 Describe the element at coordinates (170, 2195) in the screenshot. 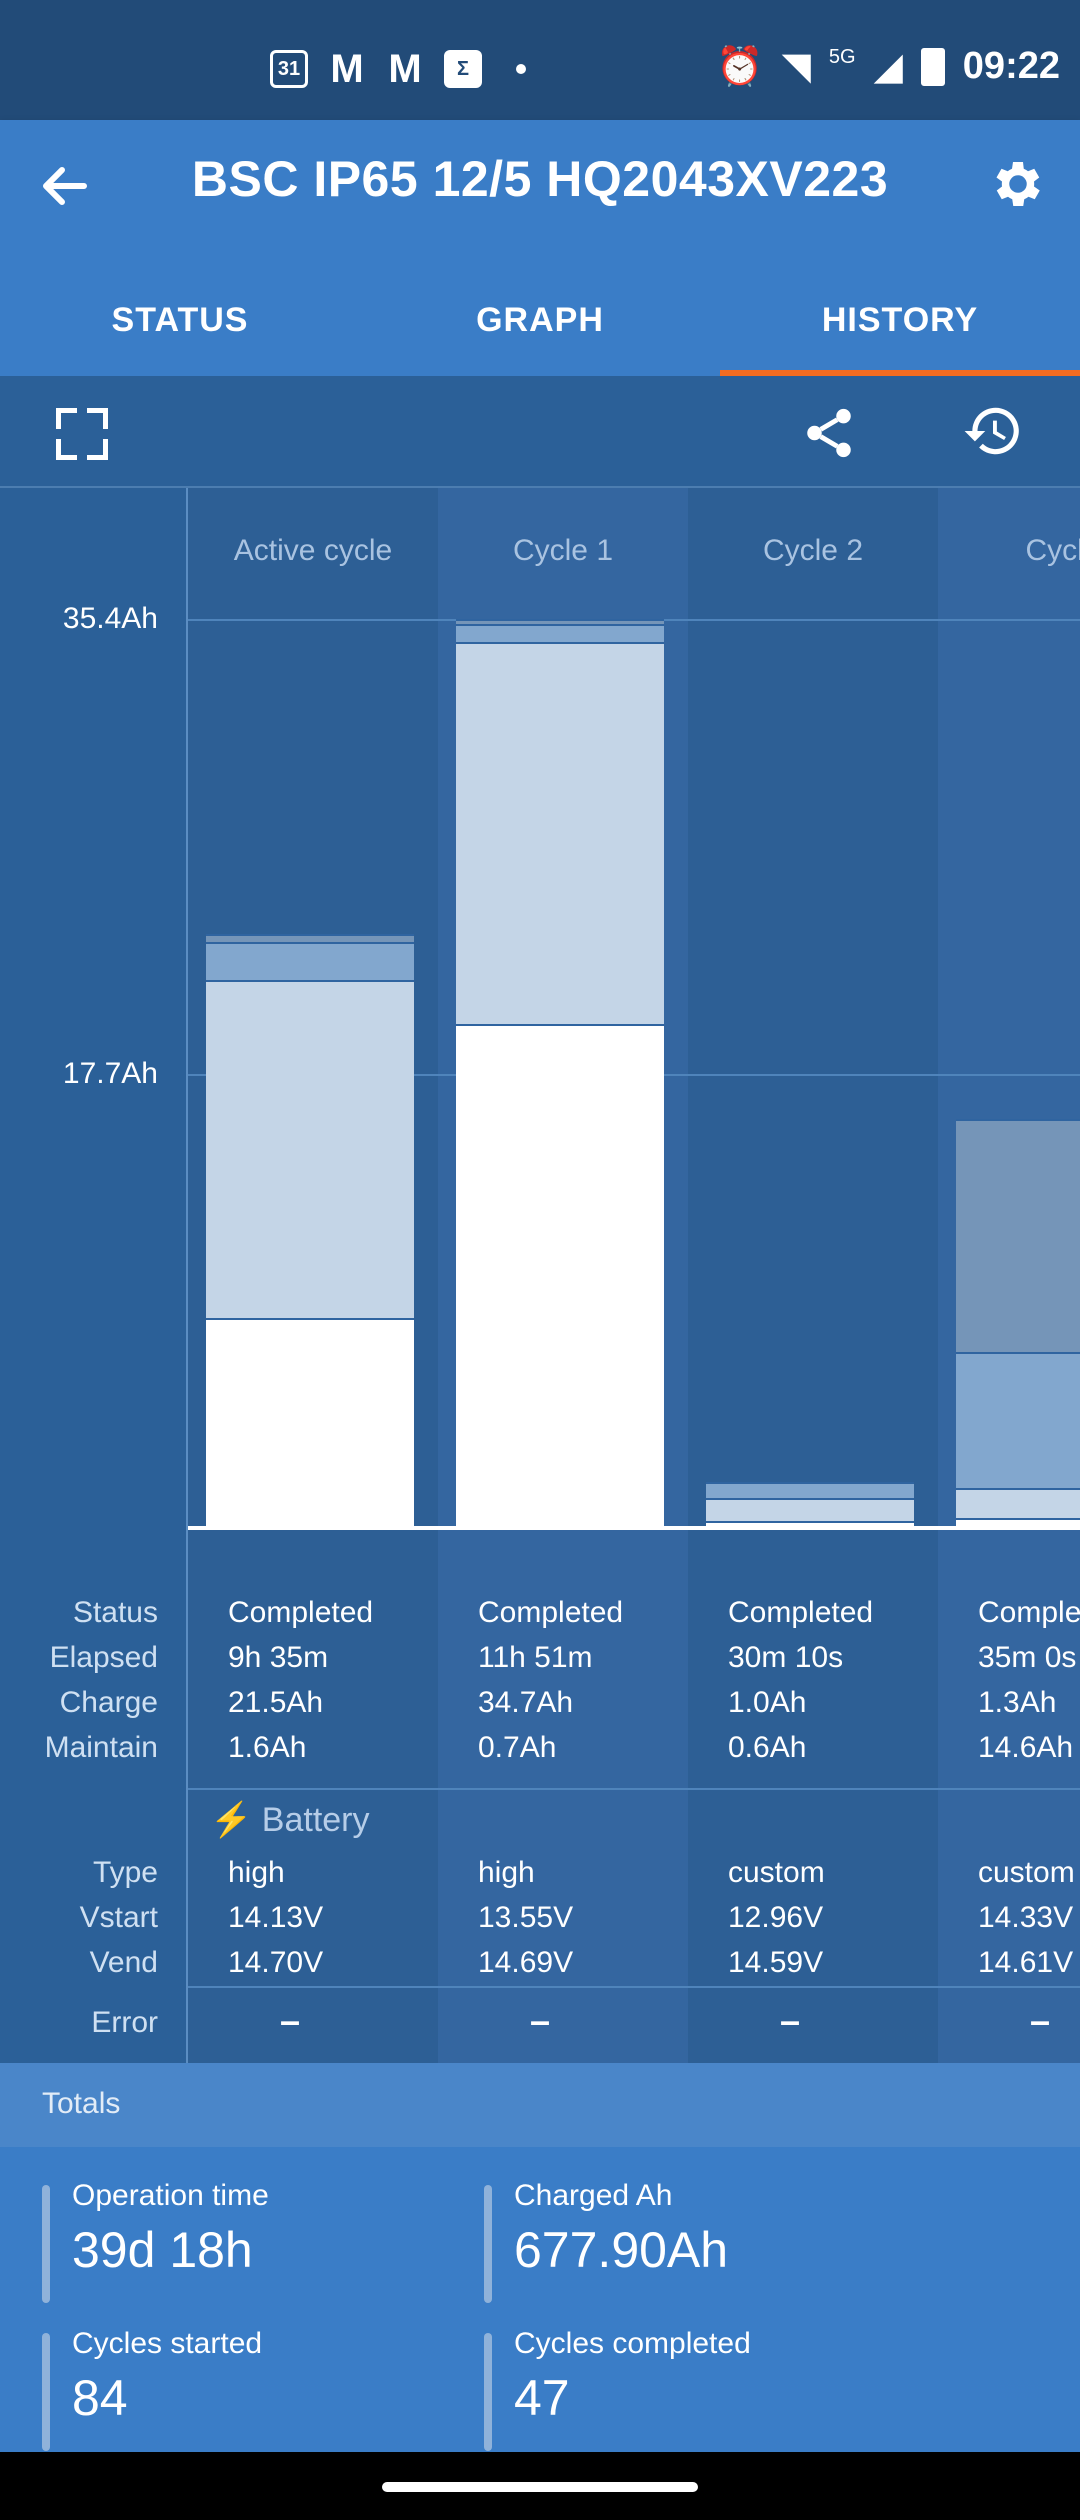

I see `total-label: Operation time` at that location.